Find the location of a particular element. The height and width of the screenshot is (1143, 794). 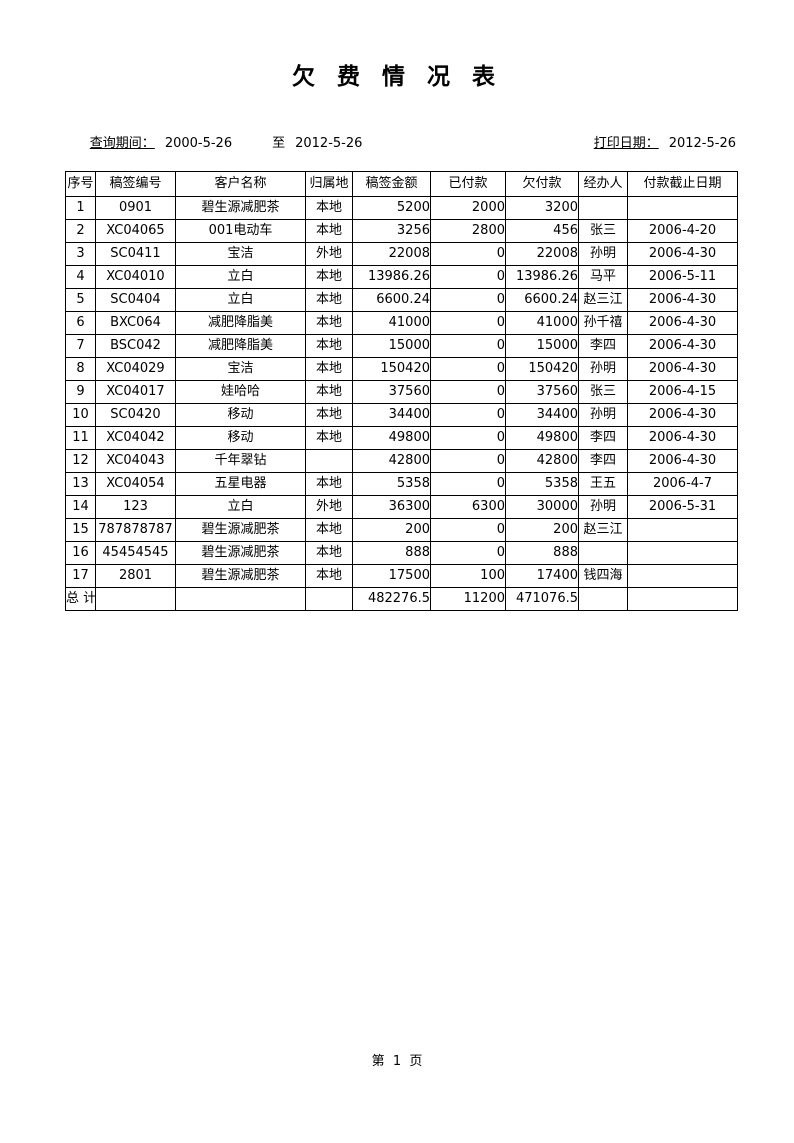

table-row-9: 9 XC04017 娃哈哈 本地 37560 0 37560 张三 2006-4-15 is located at coordinates (401, 392).